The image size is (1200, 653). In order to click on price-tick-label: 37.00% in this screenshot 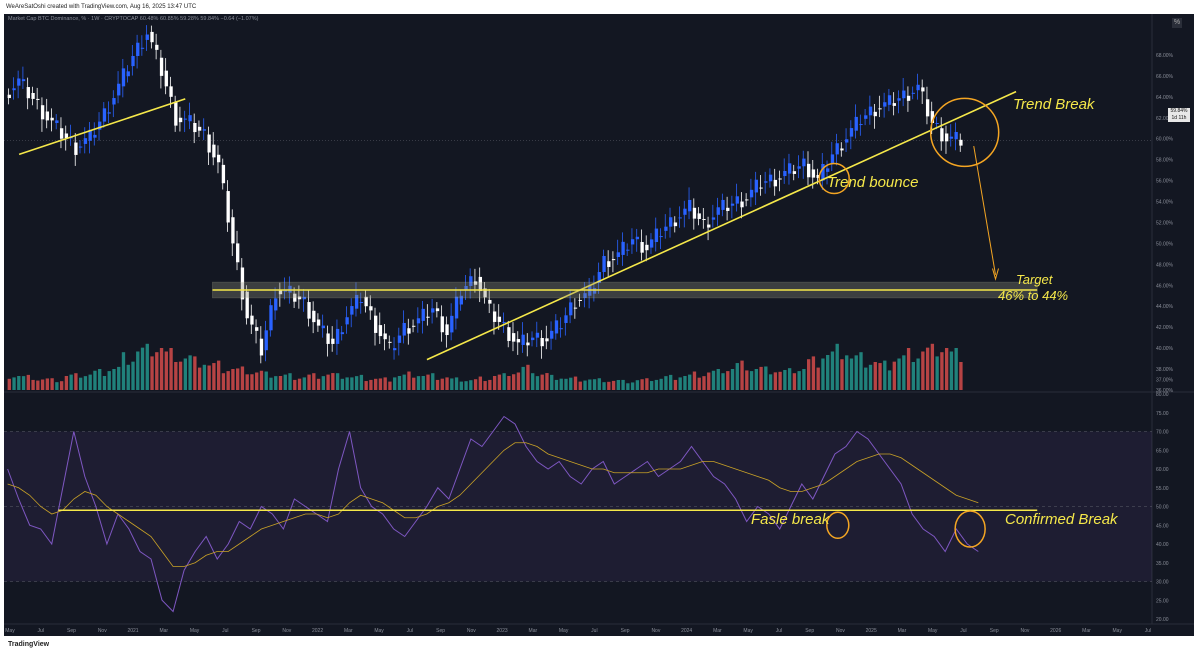, I will do `click(1165, 381)`.